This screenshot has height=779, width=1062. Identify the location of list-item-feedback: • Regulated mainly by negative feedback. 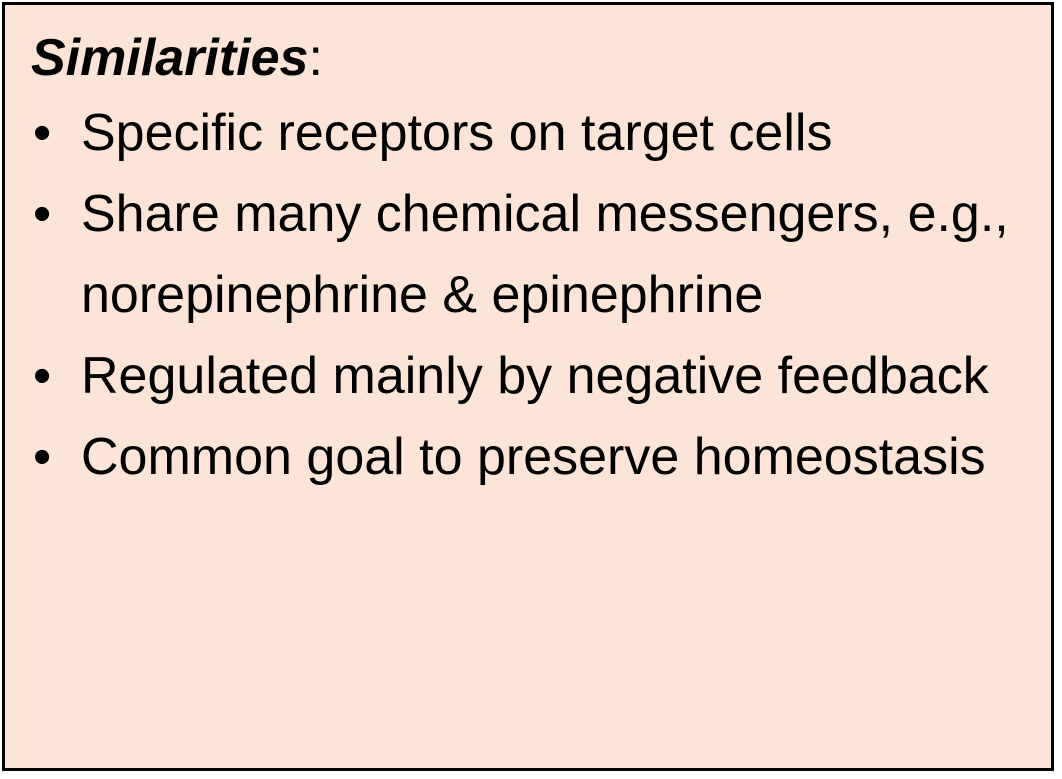
(531, 376).